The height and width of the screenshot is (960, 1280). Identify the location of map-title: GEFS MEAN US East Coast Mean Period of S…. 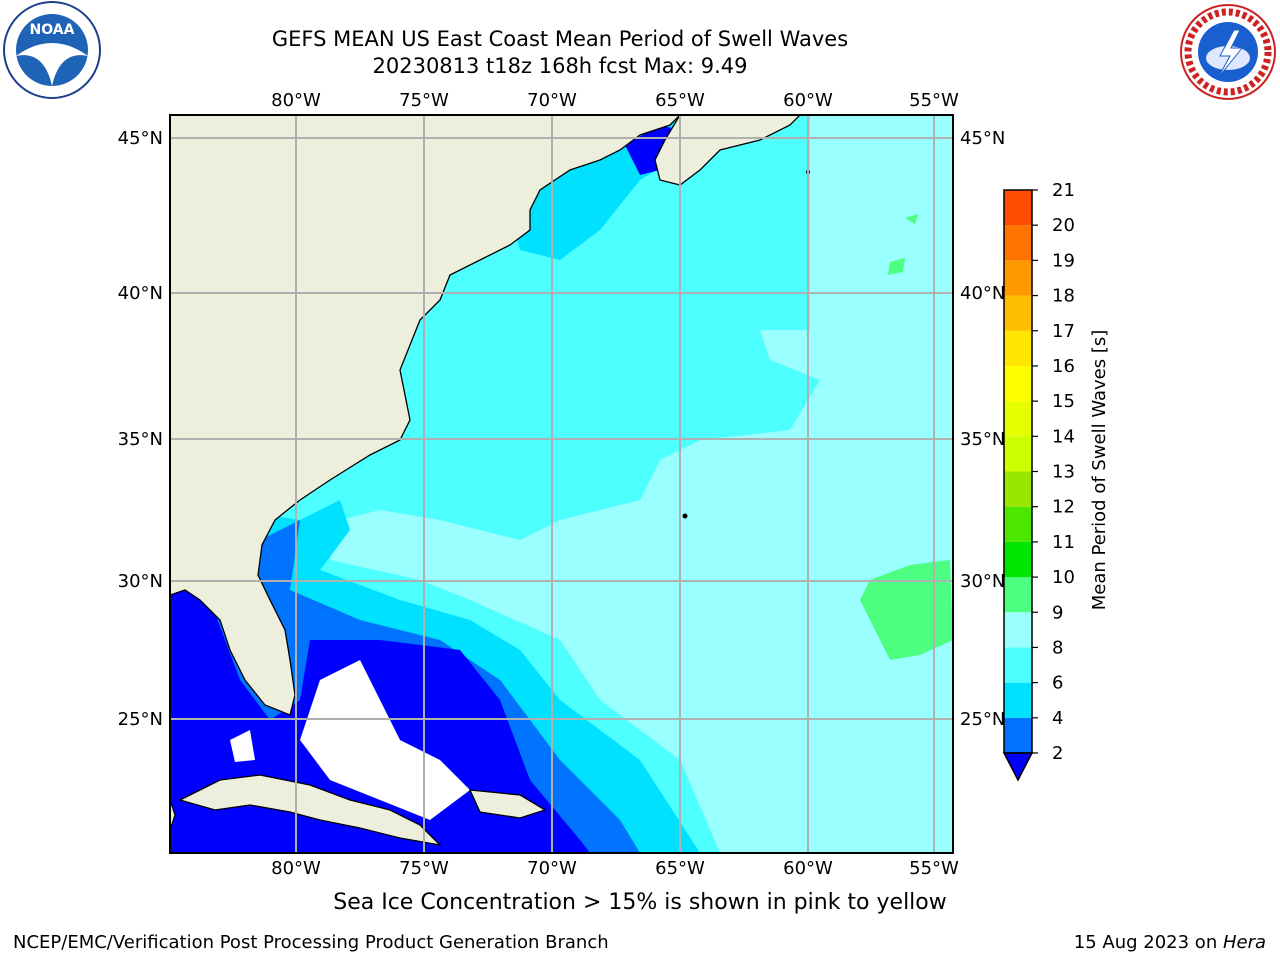
(560, 39).